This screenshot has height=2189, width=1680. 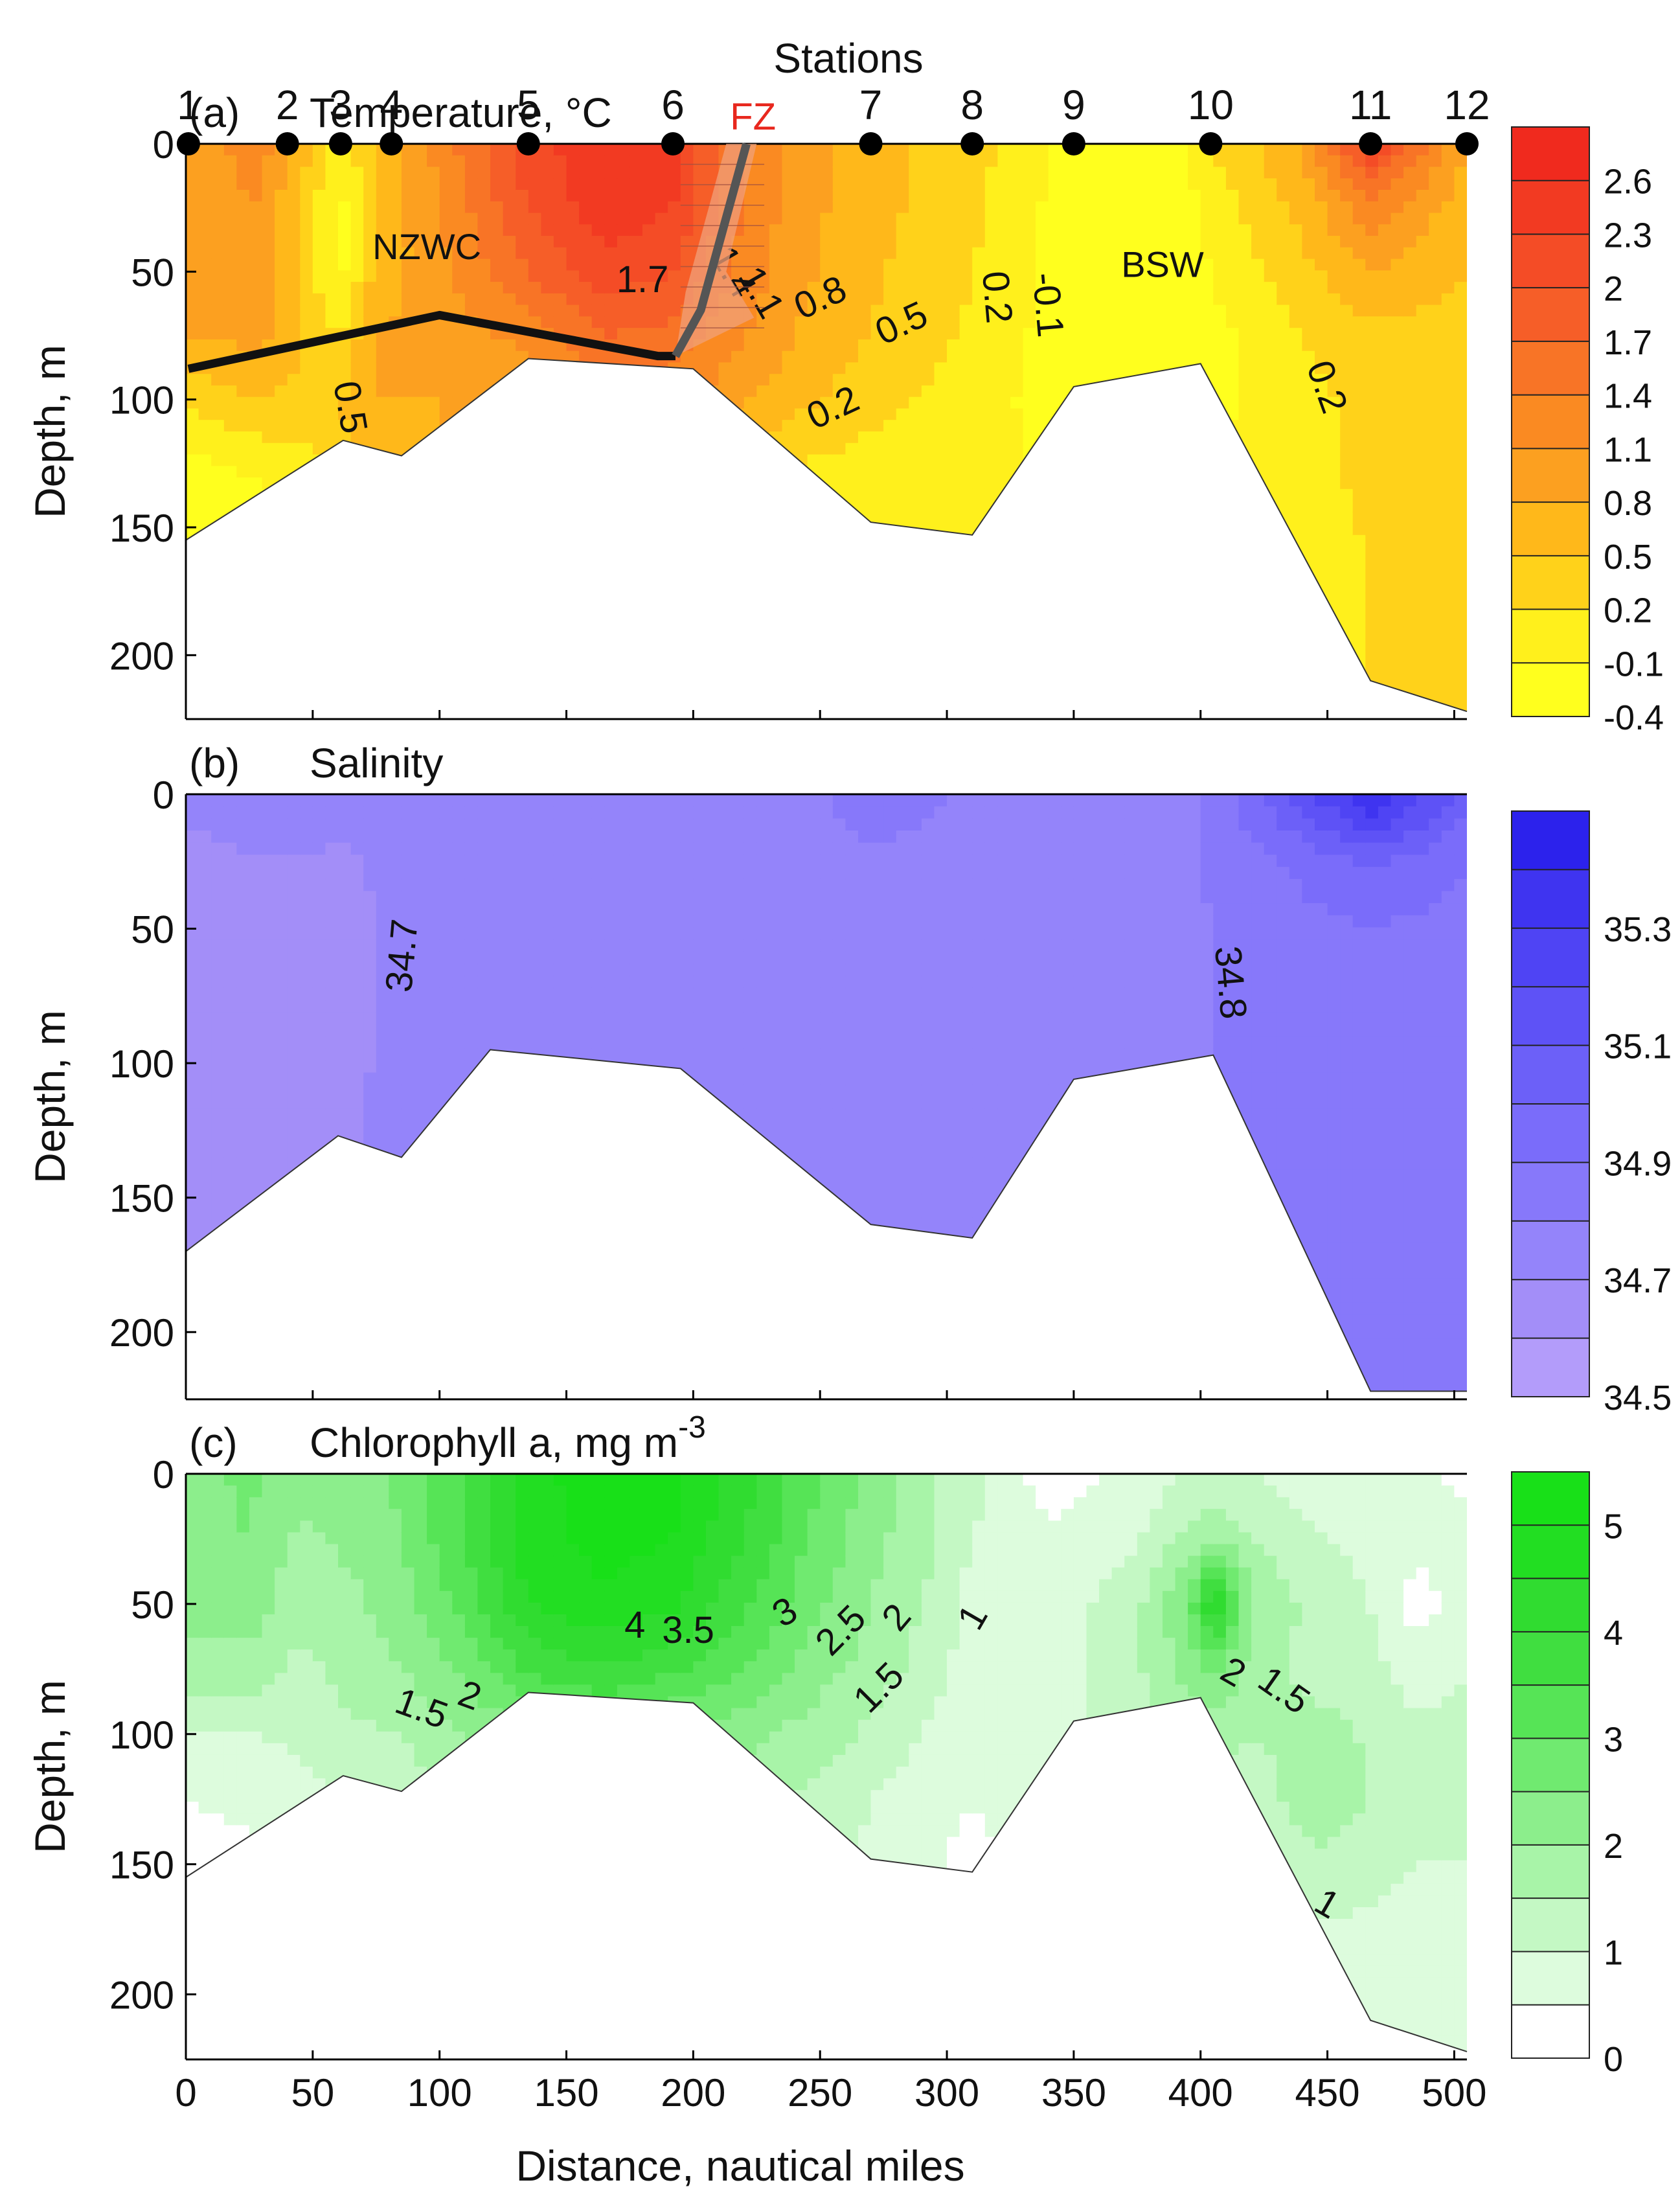 I want to click on panel-title: Salinity, so click(x=377, y=763).